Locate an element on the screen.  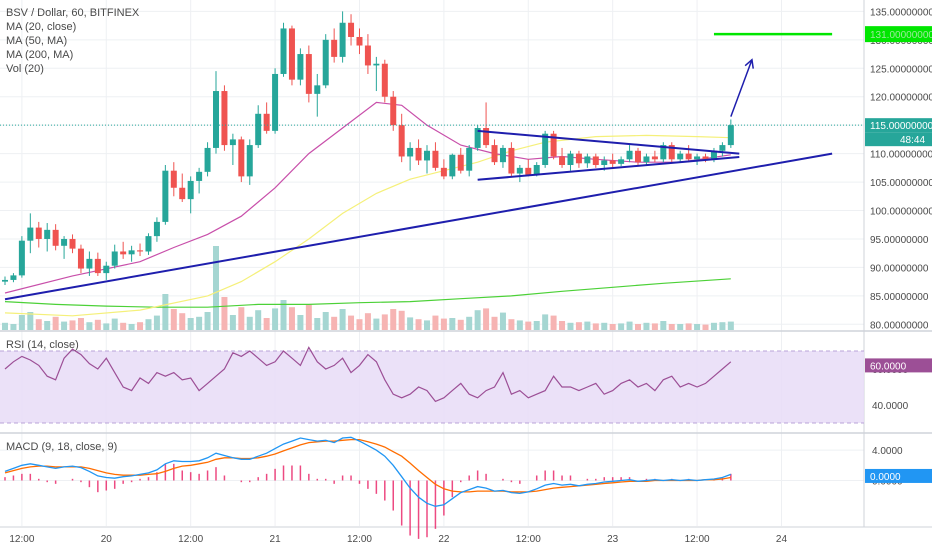
price-tick-label: 125.00000000 is located at coordinates (901, 69).